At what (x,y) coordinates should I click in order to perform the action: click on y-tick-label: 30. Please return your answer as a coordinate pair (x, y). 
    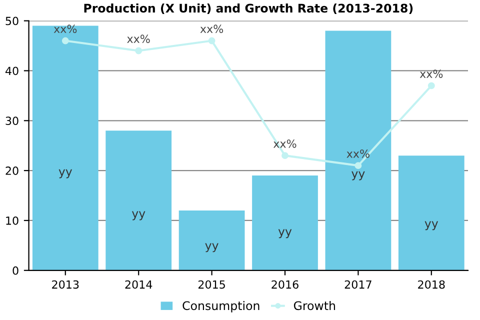
    Looking at the image, I should click on (12, 121).